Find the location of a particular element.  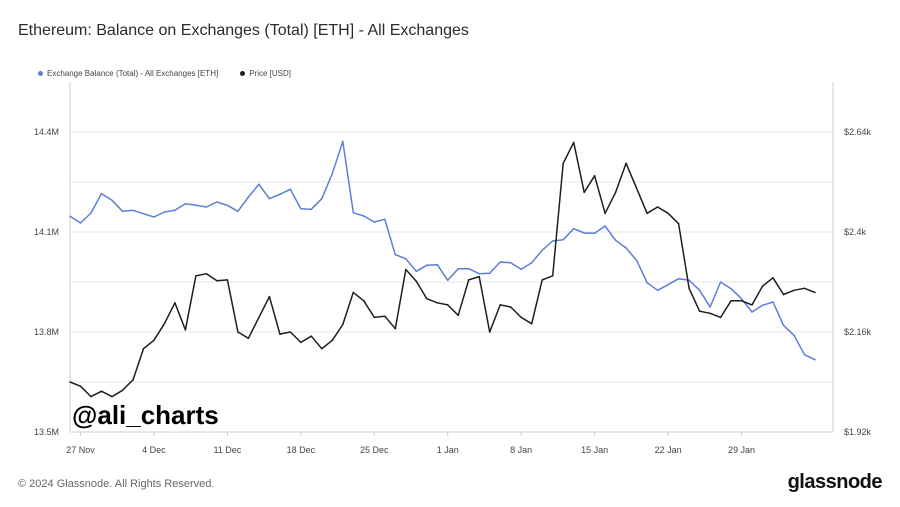

copyright-footer: © 2024 Glassnode. All Rights Reserved. is located at coordinates (116, 484).